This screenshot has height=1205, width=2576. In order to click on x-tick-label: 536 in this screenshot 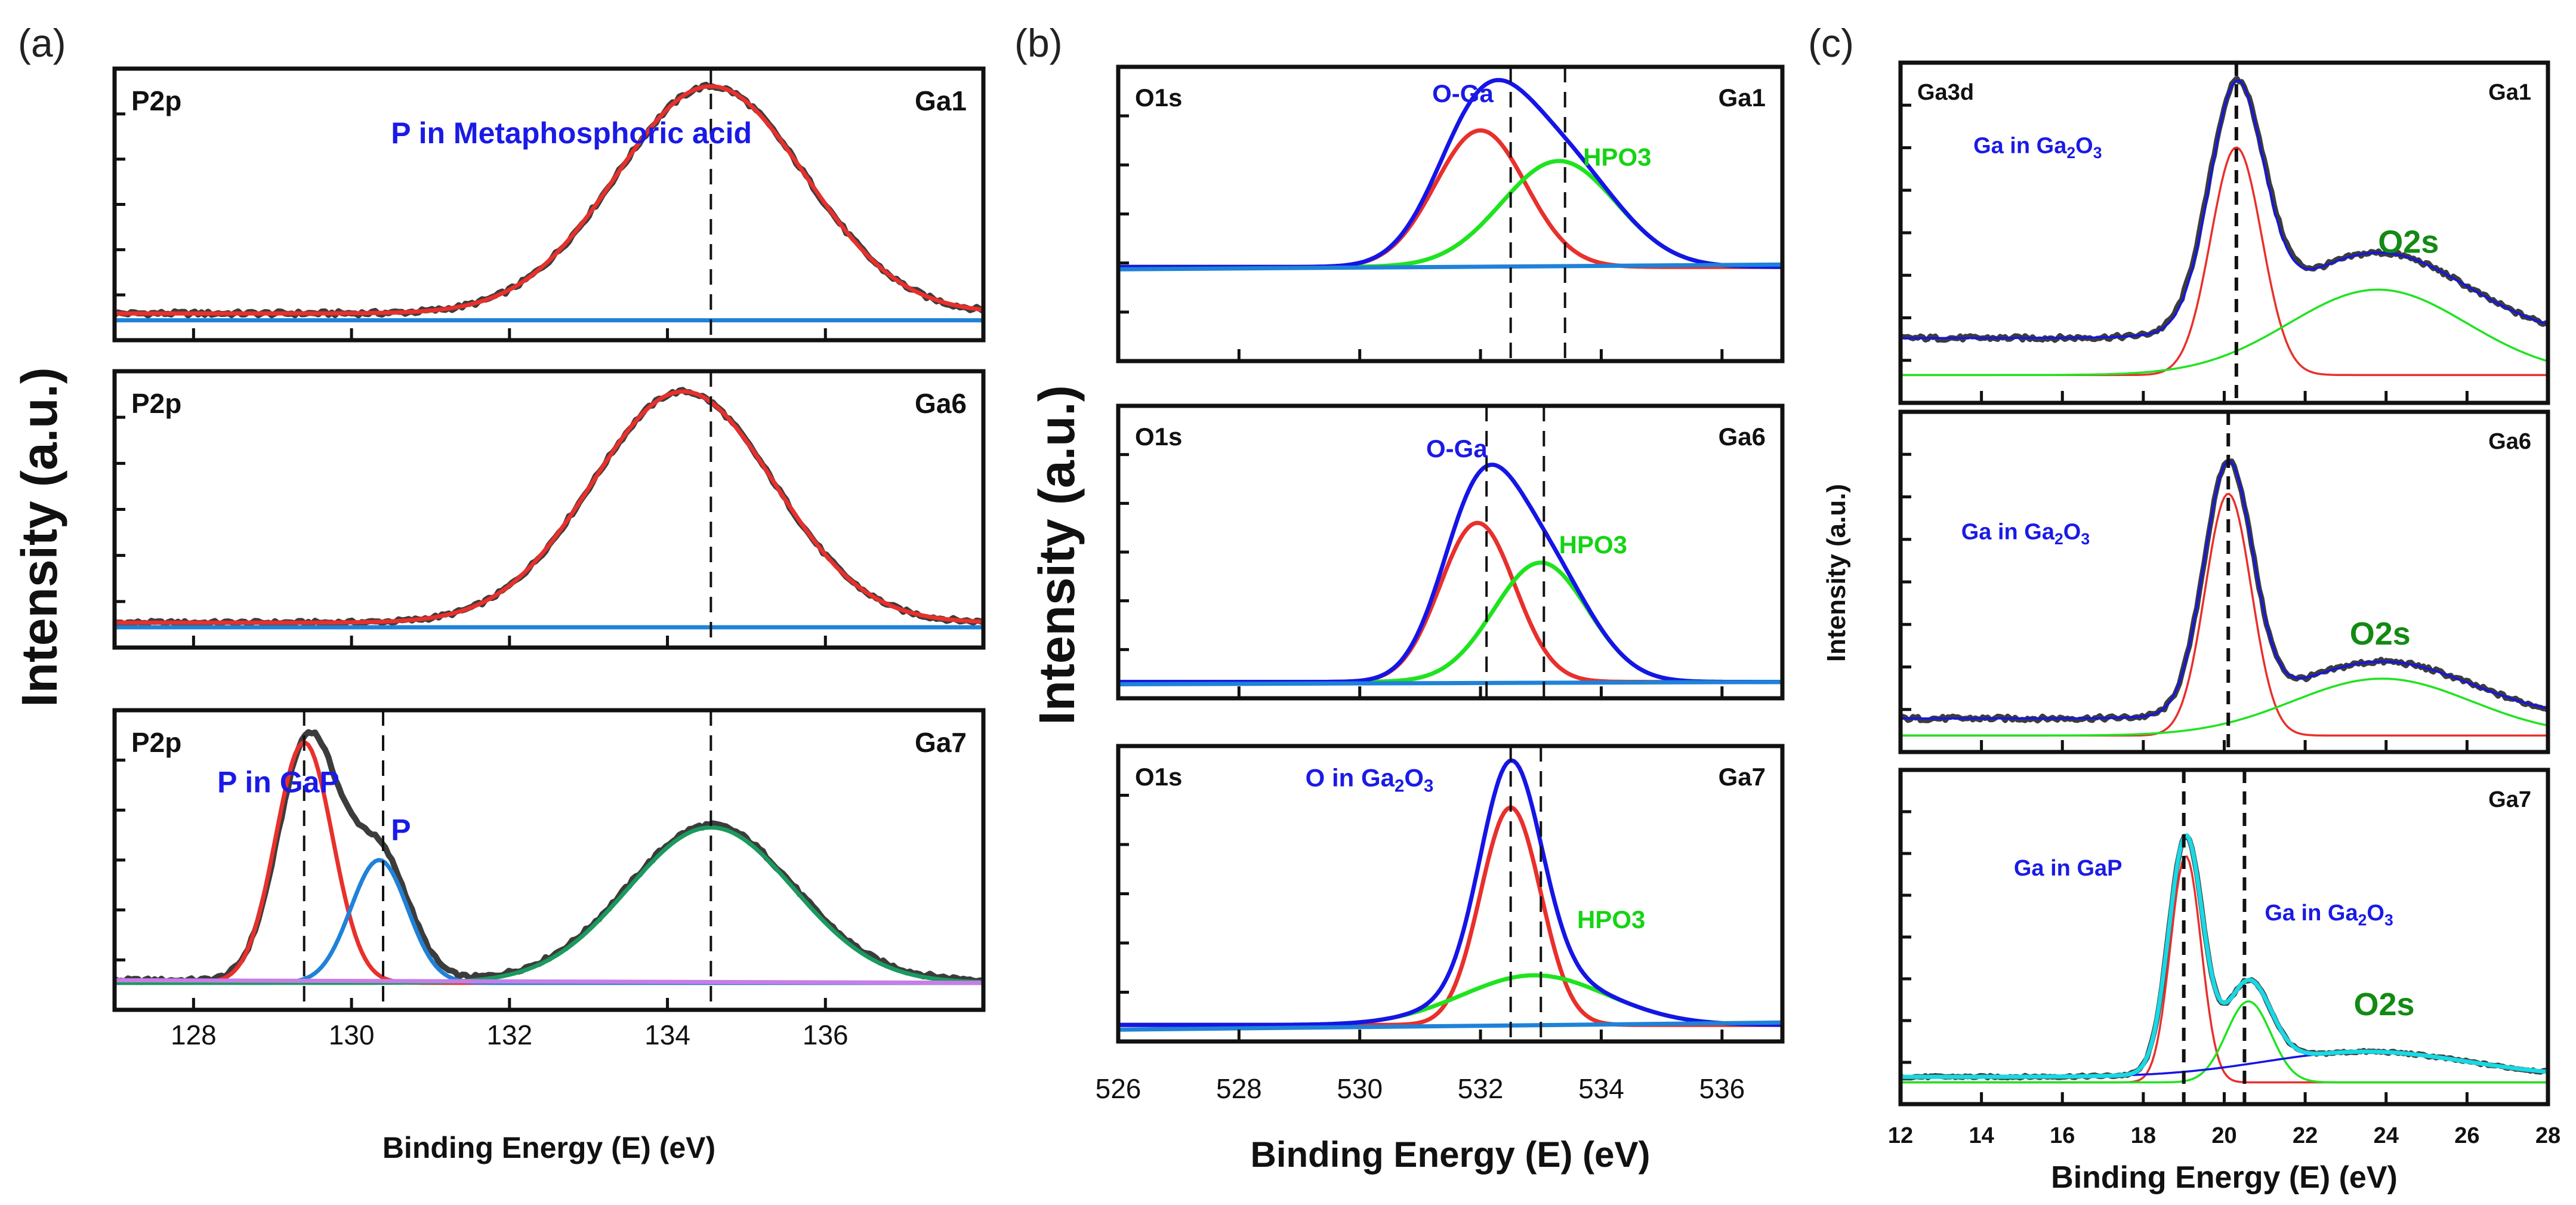, I will do `click(1722, 1088)`.